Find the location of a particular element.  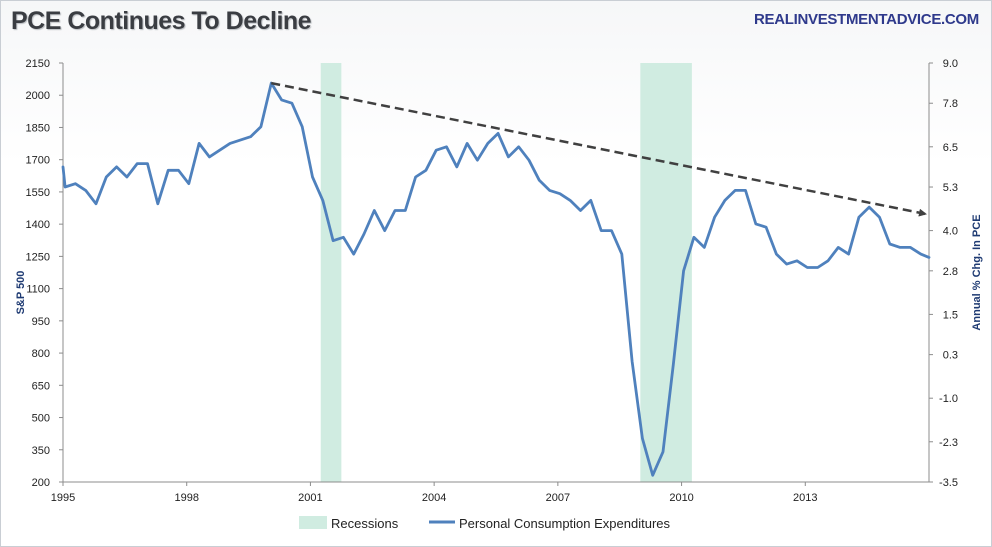

chart-title: PCE Continues To Decline is located at coordinates (161, 21).